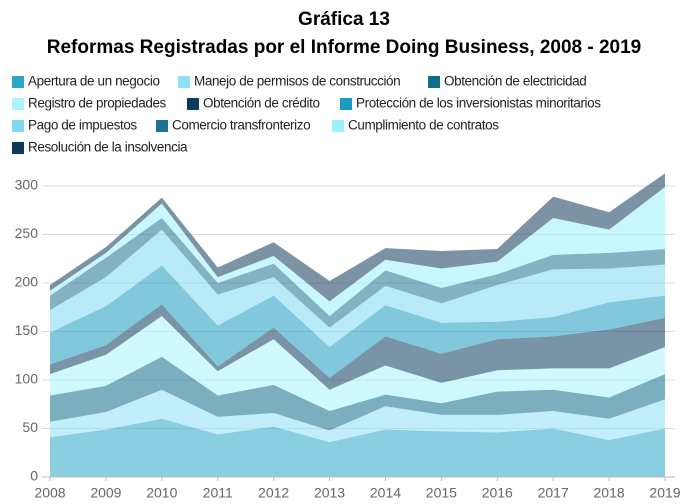 This screenshot has width=689, height=504. I want to click on y-tick-label: 200, so click(27, 282).